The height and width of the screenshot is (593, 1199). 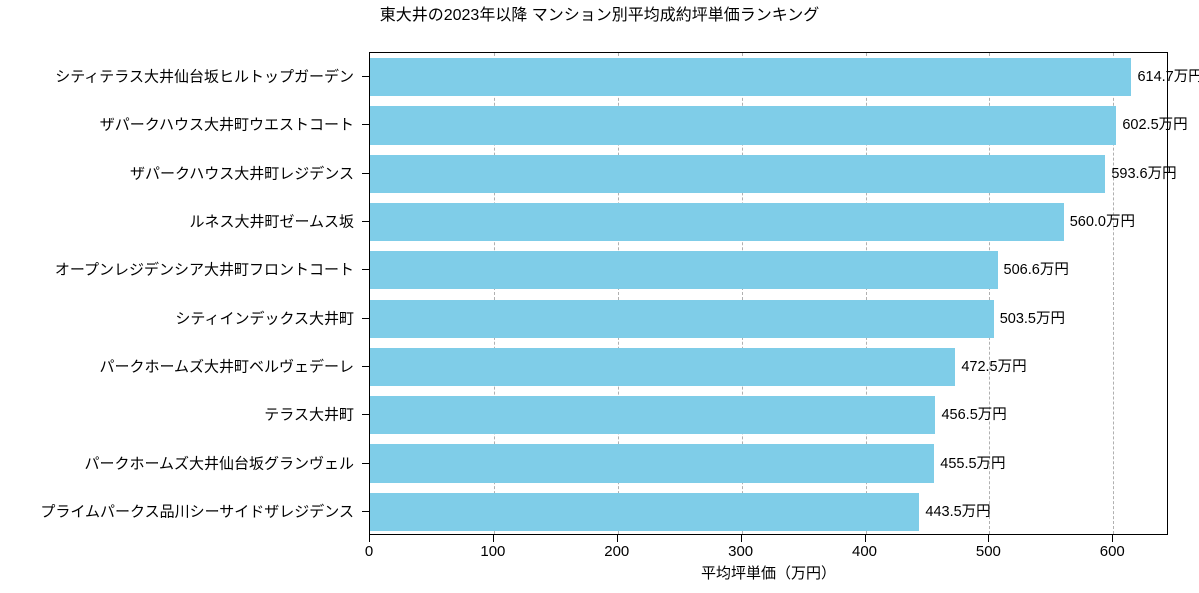 I want to click on y-axis-tick-label: シティテラス大井仙台坂ヒルトップガーデン, so click(x=204, y=77).